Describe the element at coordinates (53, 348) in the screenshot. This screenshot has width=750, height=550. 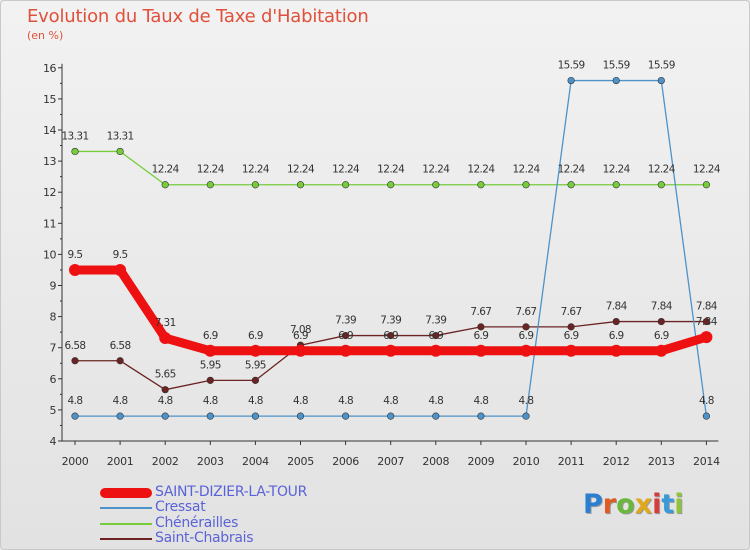
I see `y-tick-label: 7` at that location.